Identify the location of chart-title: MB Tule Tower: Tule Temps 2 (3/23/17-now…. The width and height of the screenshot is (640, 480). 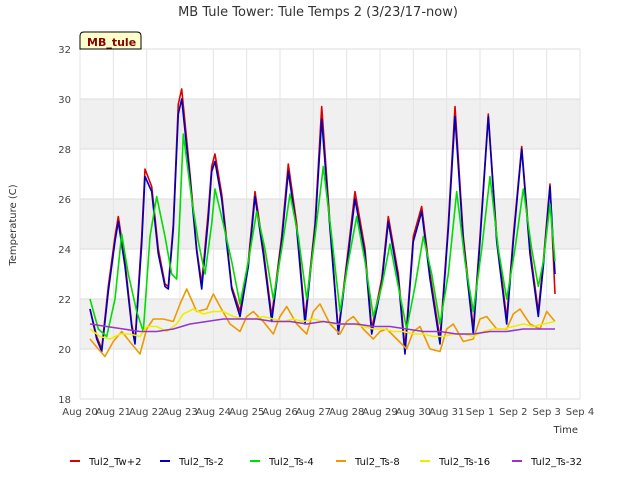
(318, 12).